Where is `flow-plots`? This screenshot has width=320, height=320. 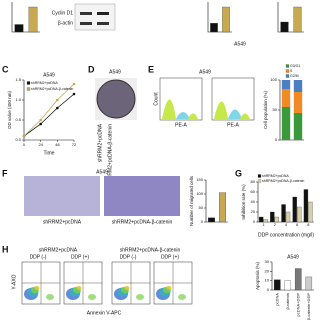 flow-plots is located at coordinates (107, 283).